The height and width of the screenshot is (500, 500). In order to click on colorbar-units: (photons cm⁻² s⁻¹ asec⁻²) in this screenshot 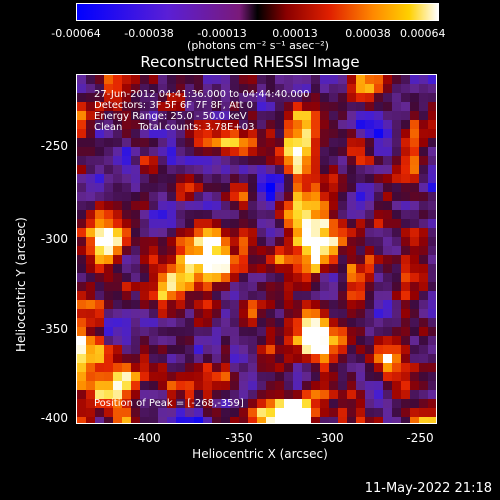, I will do `click(258, 45)`.